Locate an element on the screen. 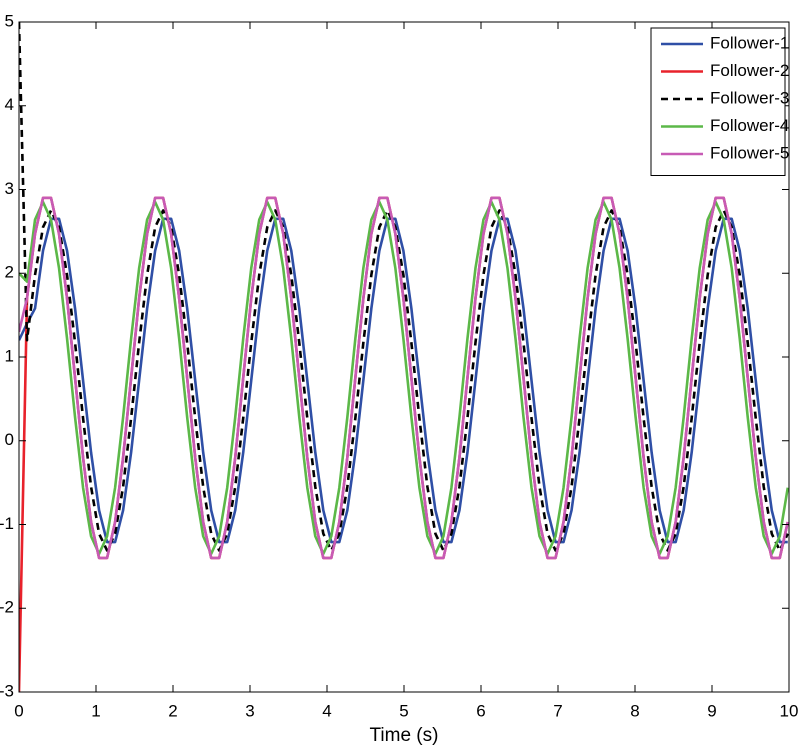  legend-label: Follower-5 is located at coordinates (749, 152).